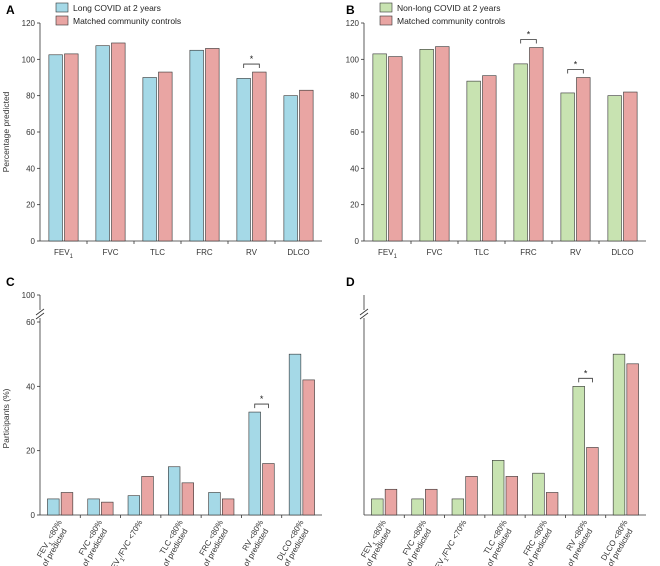 Image resolution: width=660 pixels, height=566 pixels. What do you see at coordinates (127, 21) in the screenshot?
I see `legend-label: Matched community controls` at bounding box center [127, 21].